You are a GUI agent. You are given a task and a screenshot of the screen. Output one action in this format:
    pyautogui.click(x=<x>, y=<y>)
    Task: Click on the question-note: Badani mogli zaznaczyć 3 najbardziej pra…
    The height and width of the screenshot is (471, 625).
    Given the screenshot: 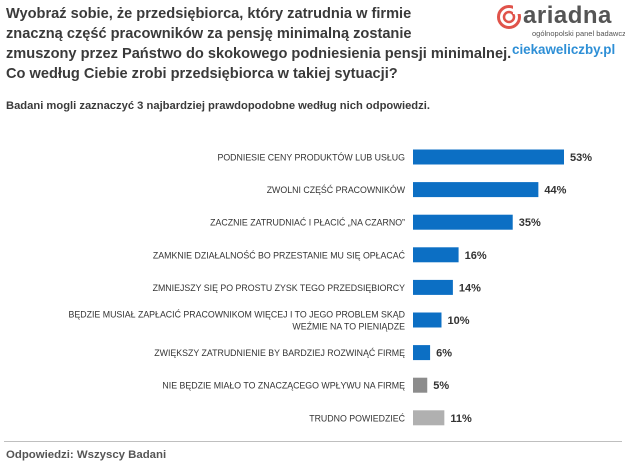 What is the action you would take?
    pyautogui.click(x=218, y=106)
    